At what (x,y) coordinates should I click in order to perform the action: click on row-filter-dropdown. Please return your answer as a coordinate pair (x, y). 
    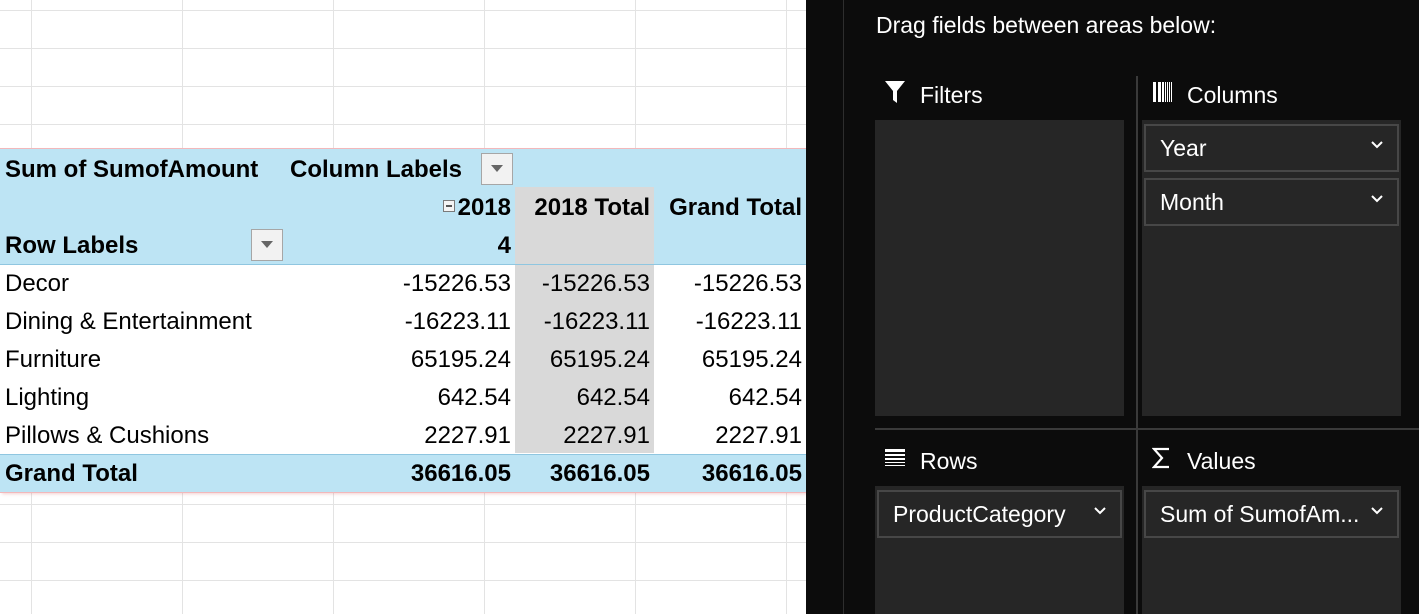
    Looking at the image, I should click on (267, 245).